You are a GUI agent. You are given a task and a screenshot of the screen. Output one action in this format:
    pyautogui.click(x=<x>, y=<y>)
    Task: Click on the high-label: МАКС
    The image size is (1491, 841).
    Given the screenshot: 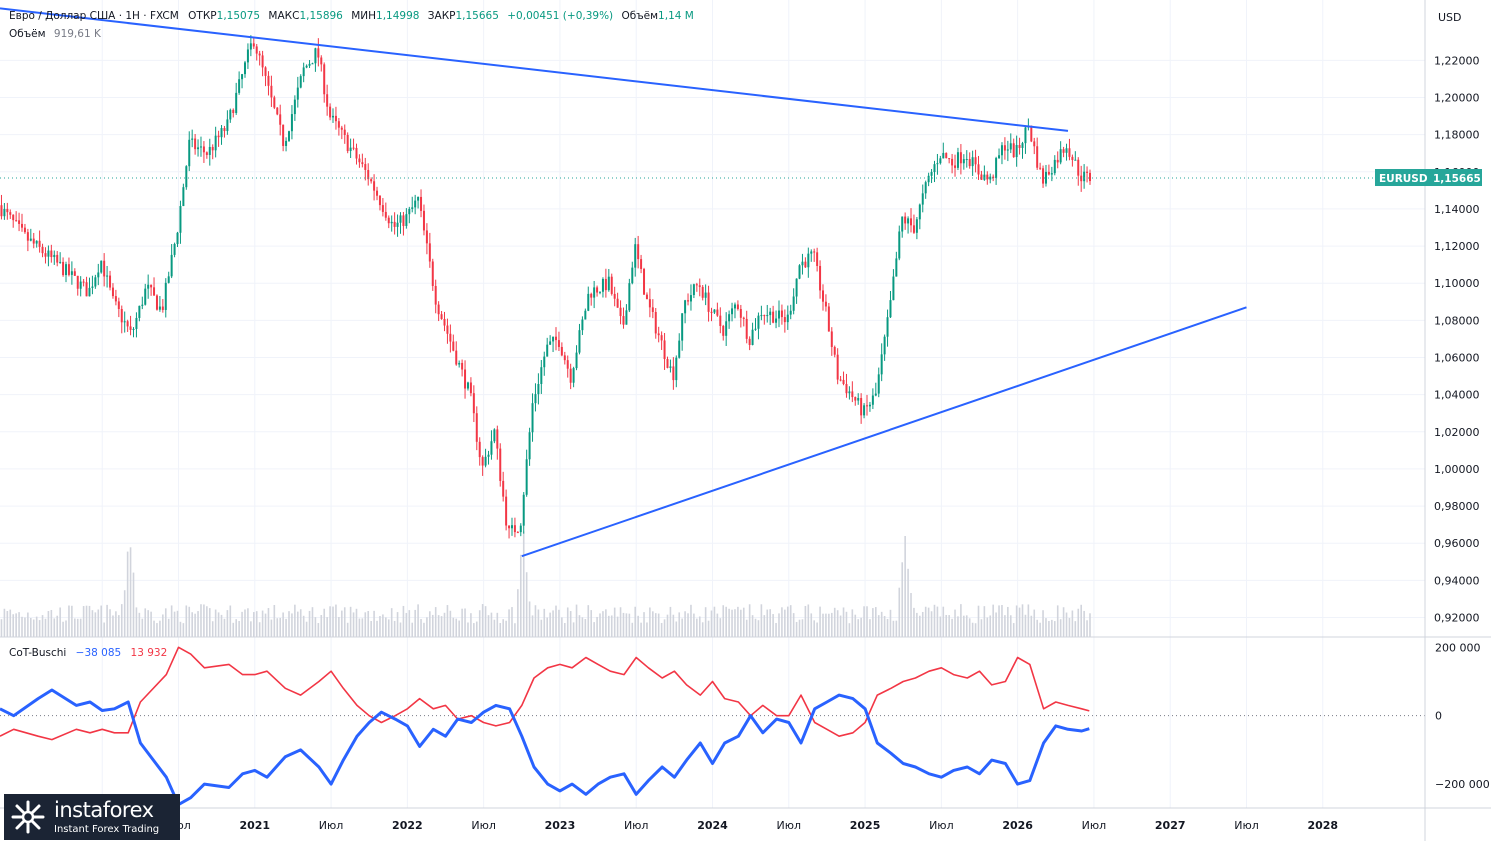 What is the action you would take?
    pyautogui.click(x=283, y=16)
    